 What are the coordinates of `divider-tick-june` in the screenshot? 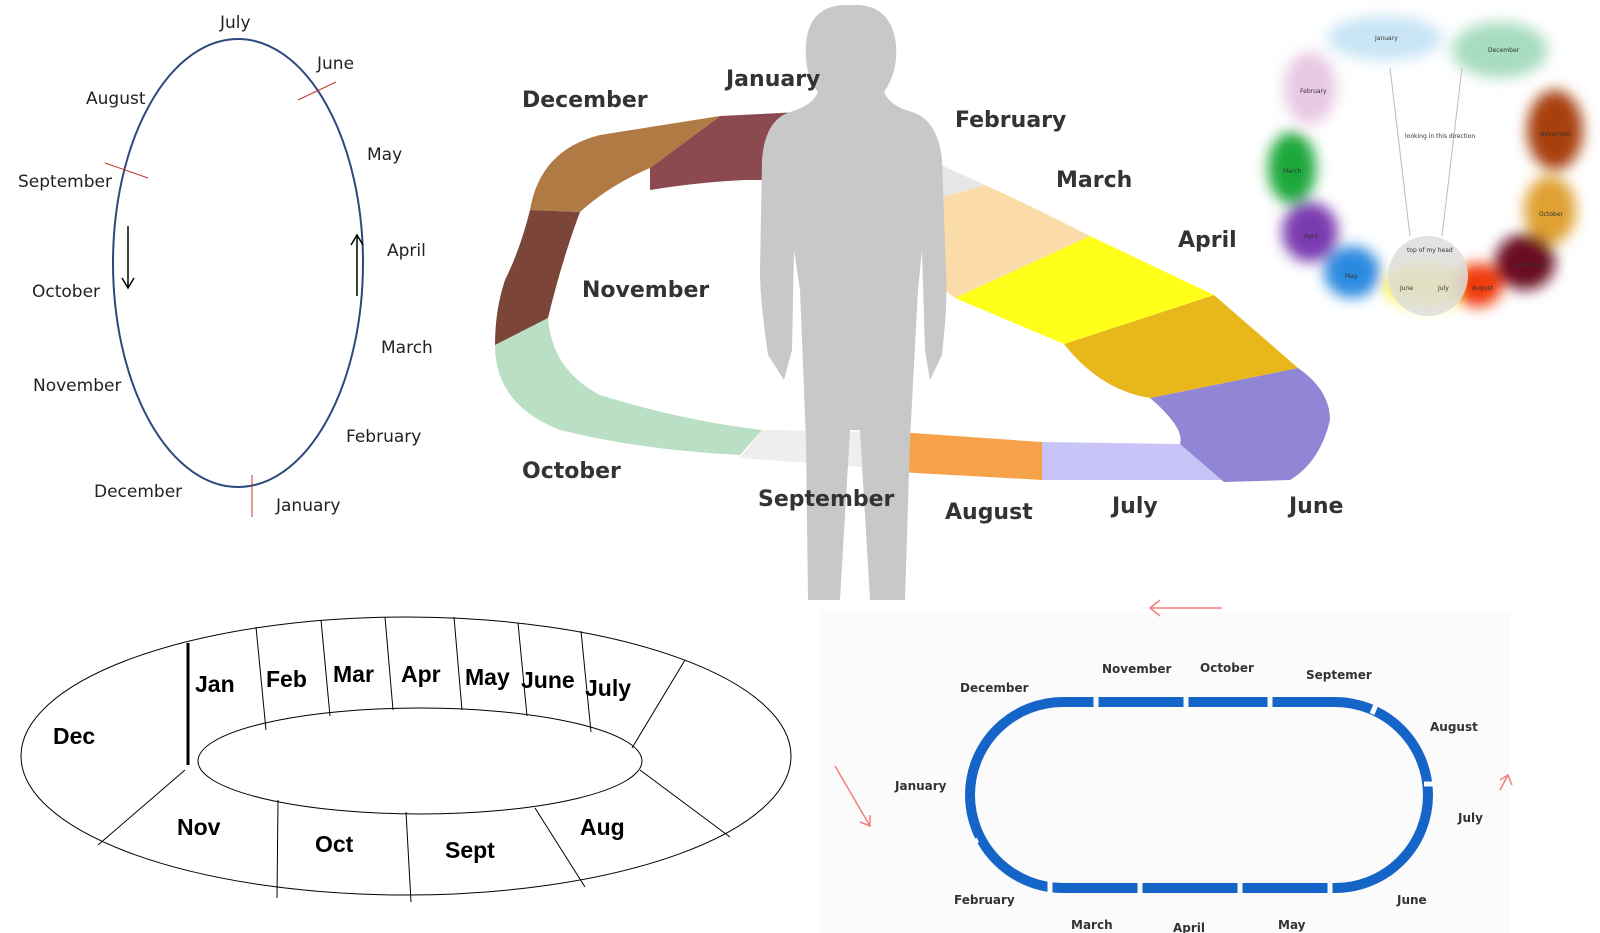 It's located at (317, 91).